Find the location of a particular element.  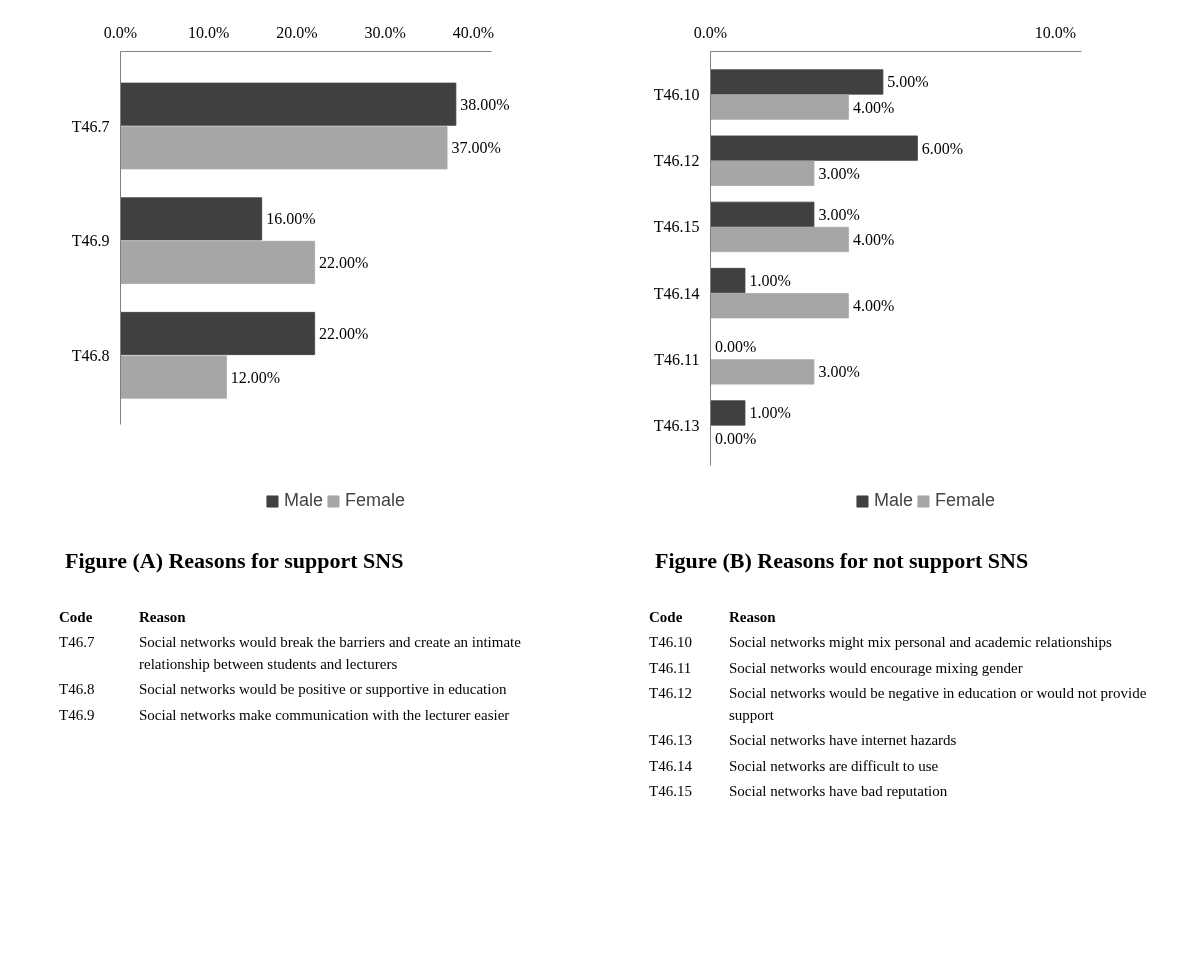

text: Figure (A) Reasons for support SNS is located at coordinates (234, 561).